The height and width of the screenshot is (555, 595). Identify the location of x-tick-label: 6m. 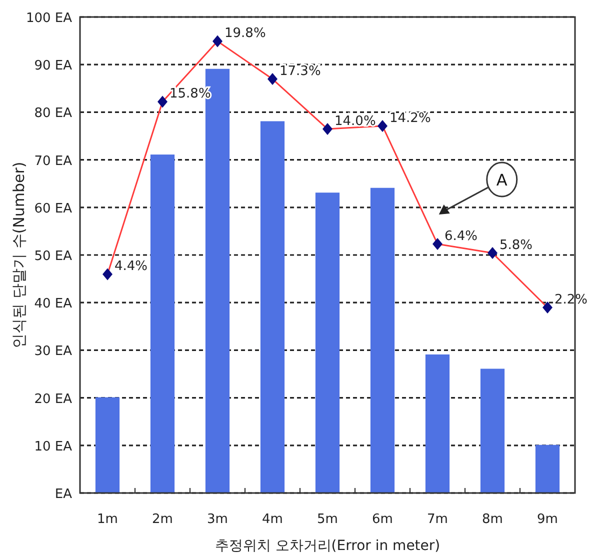
(382, 519).